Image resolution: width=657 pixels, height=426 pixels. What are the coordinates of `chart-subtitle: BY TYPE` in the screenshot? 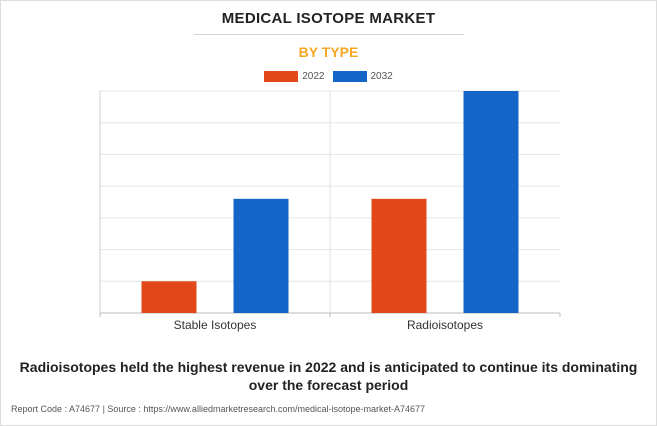 It's located at (328, 52).